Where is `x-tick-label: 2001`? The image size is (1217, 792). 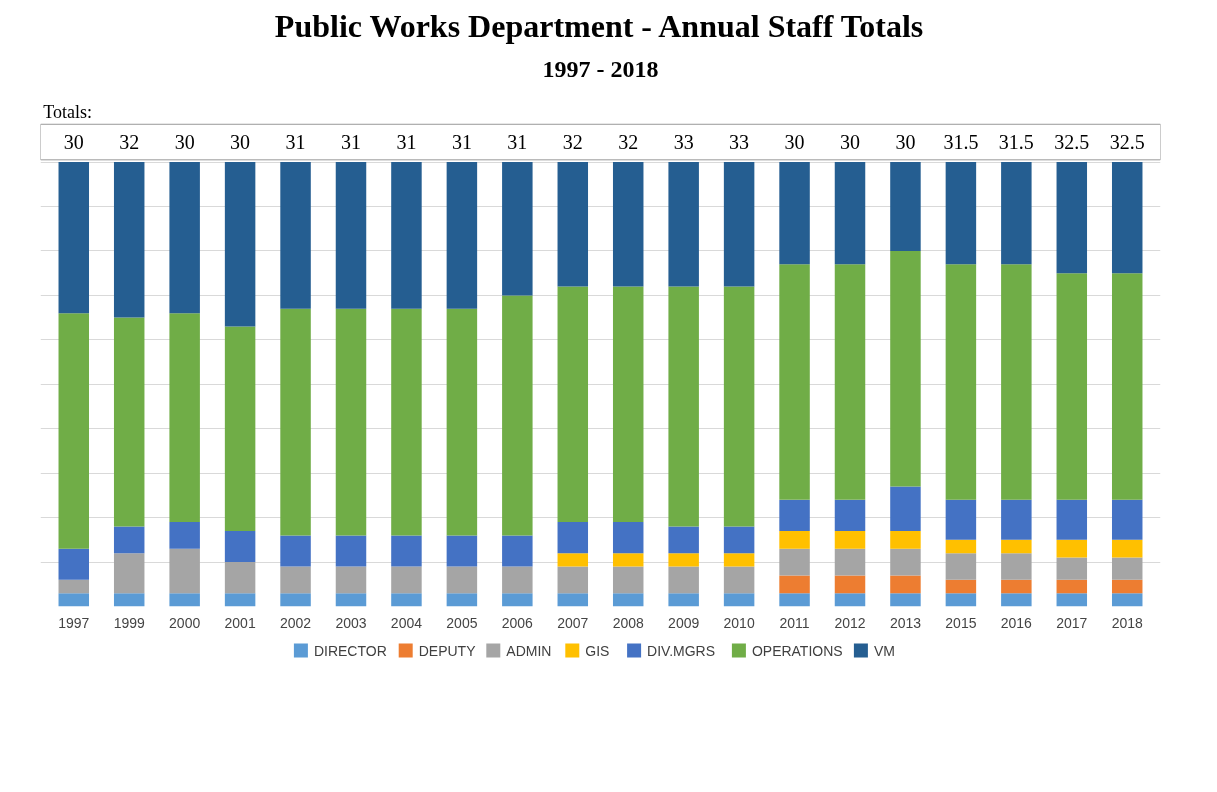 x-tick-label: 2001 is located at coordinates (240, 622).